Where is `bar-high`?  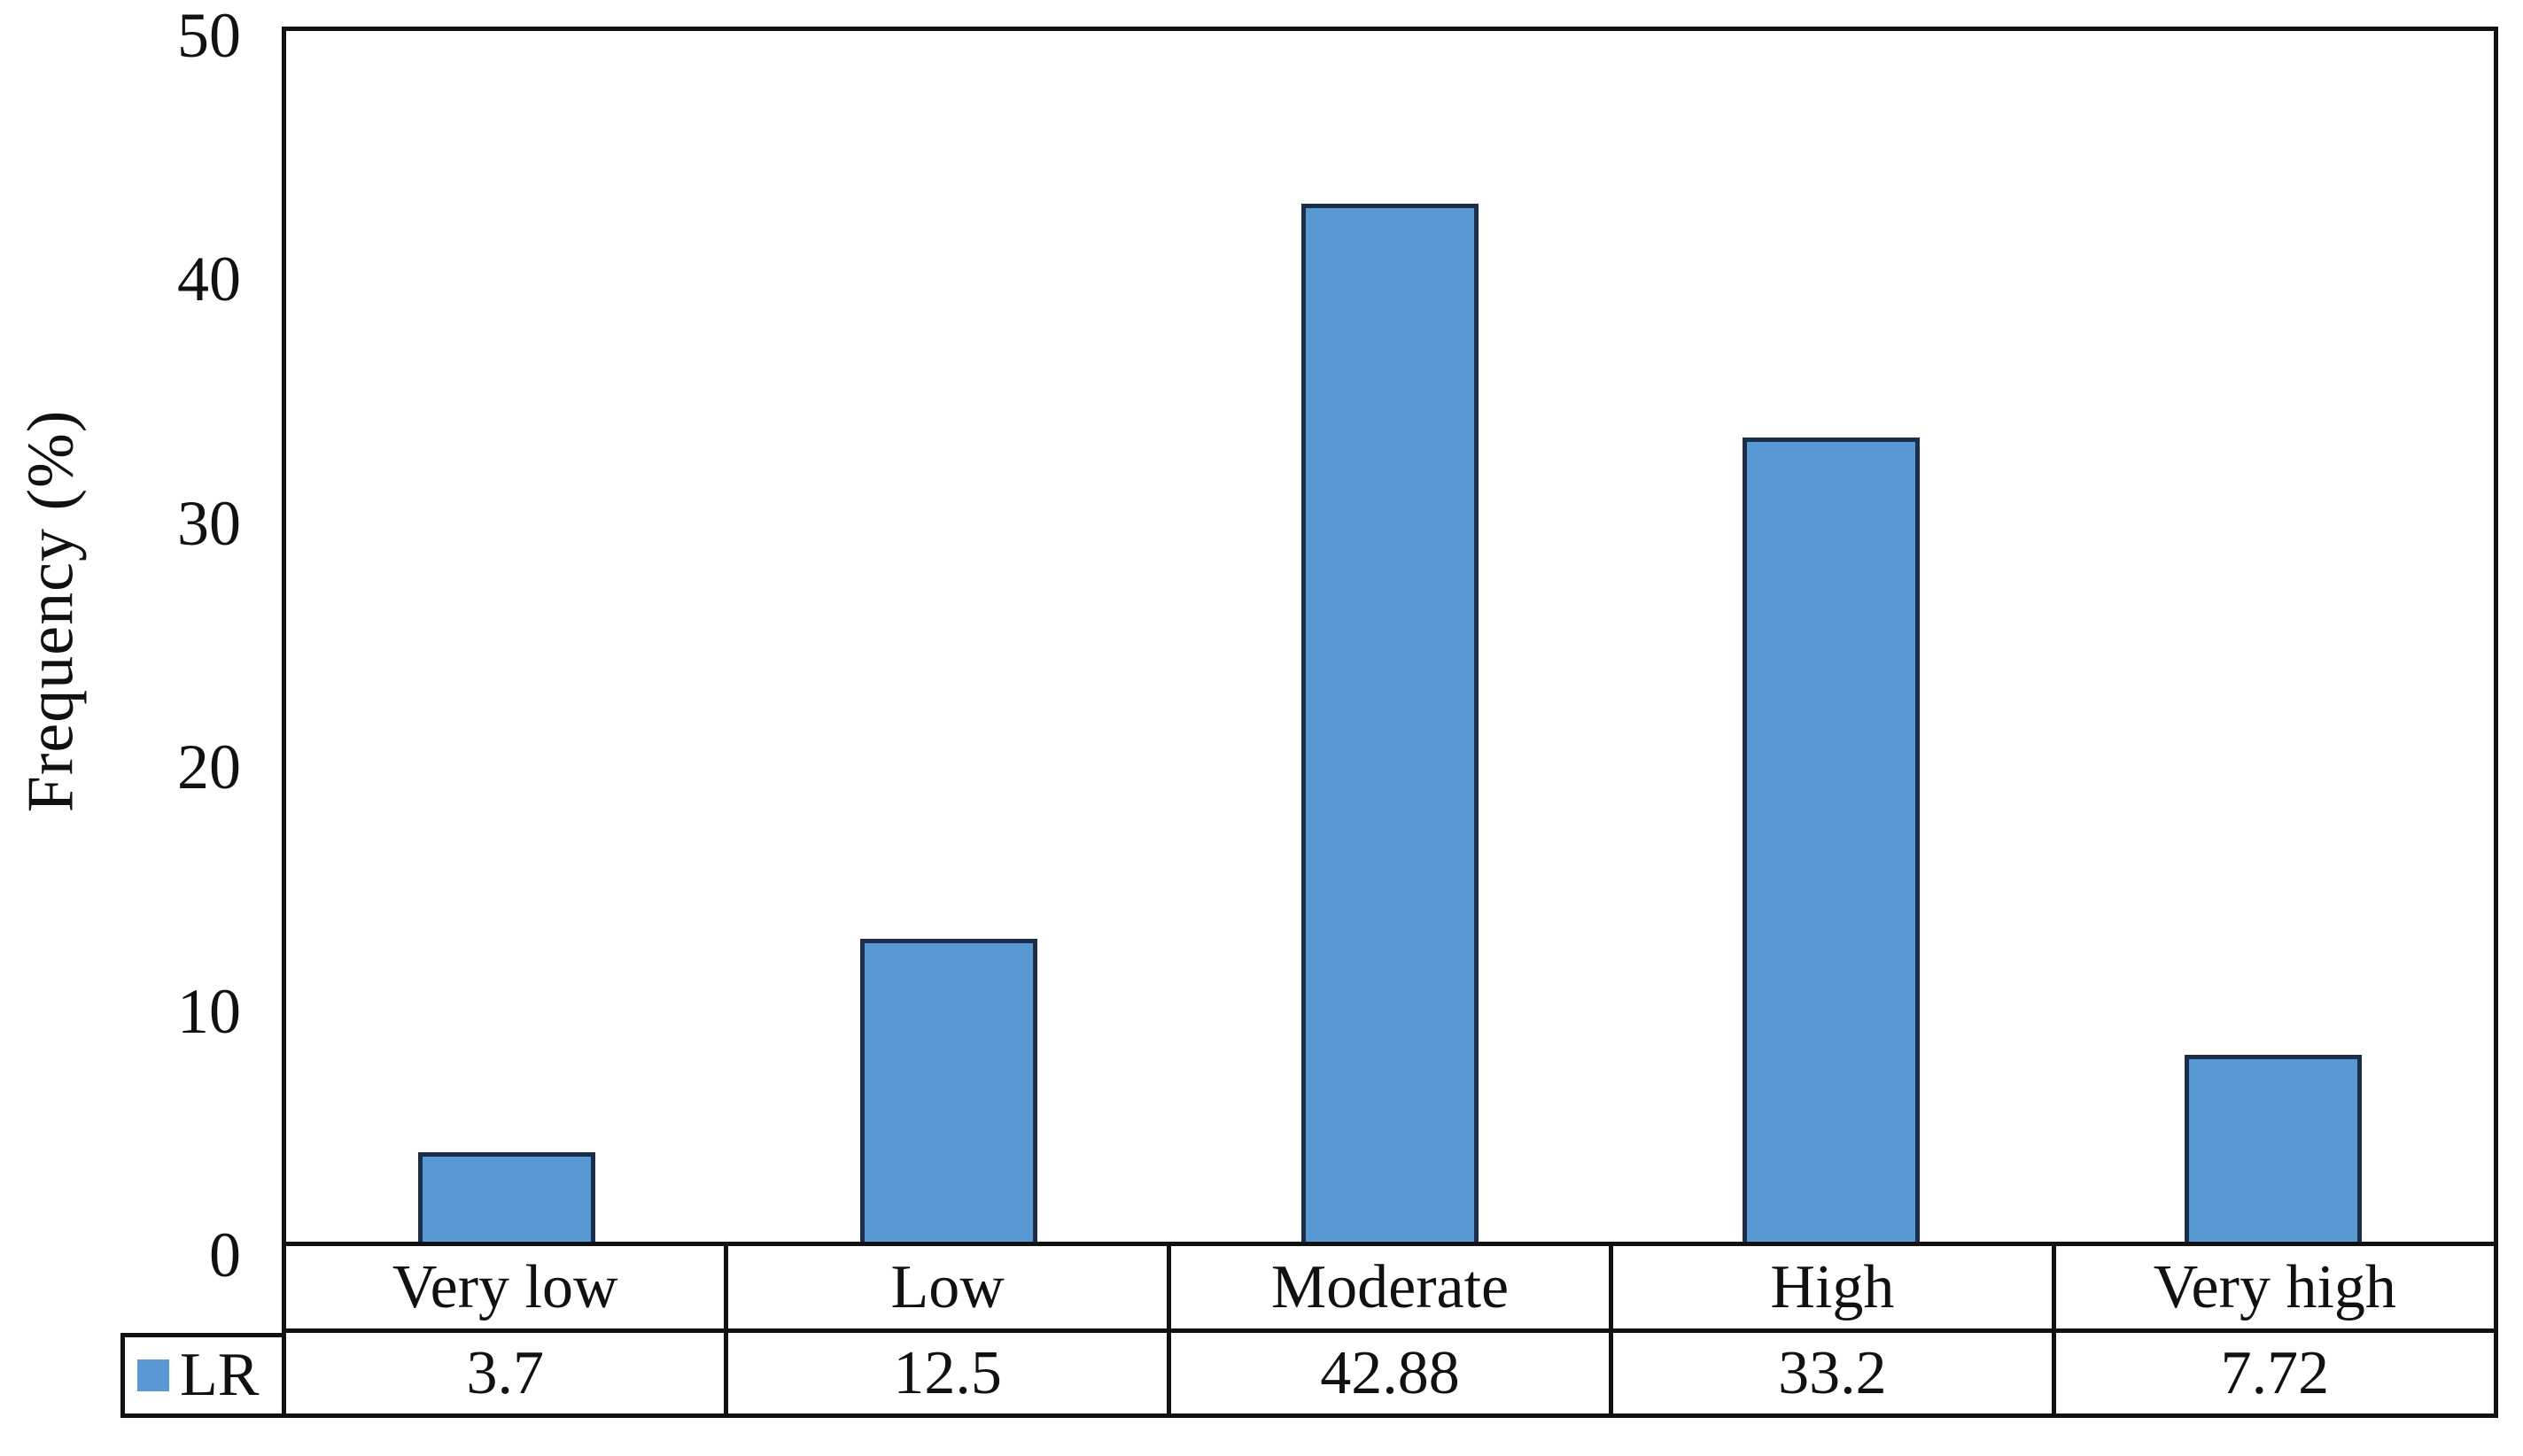
bar-high is located at coordinates (1832, 840).